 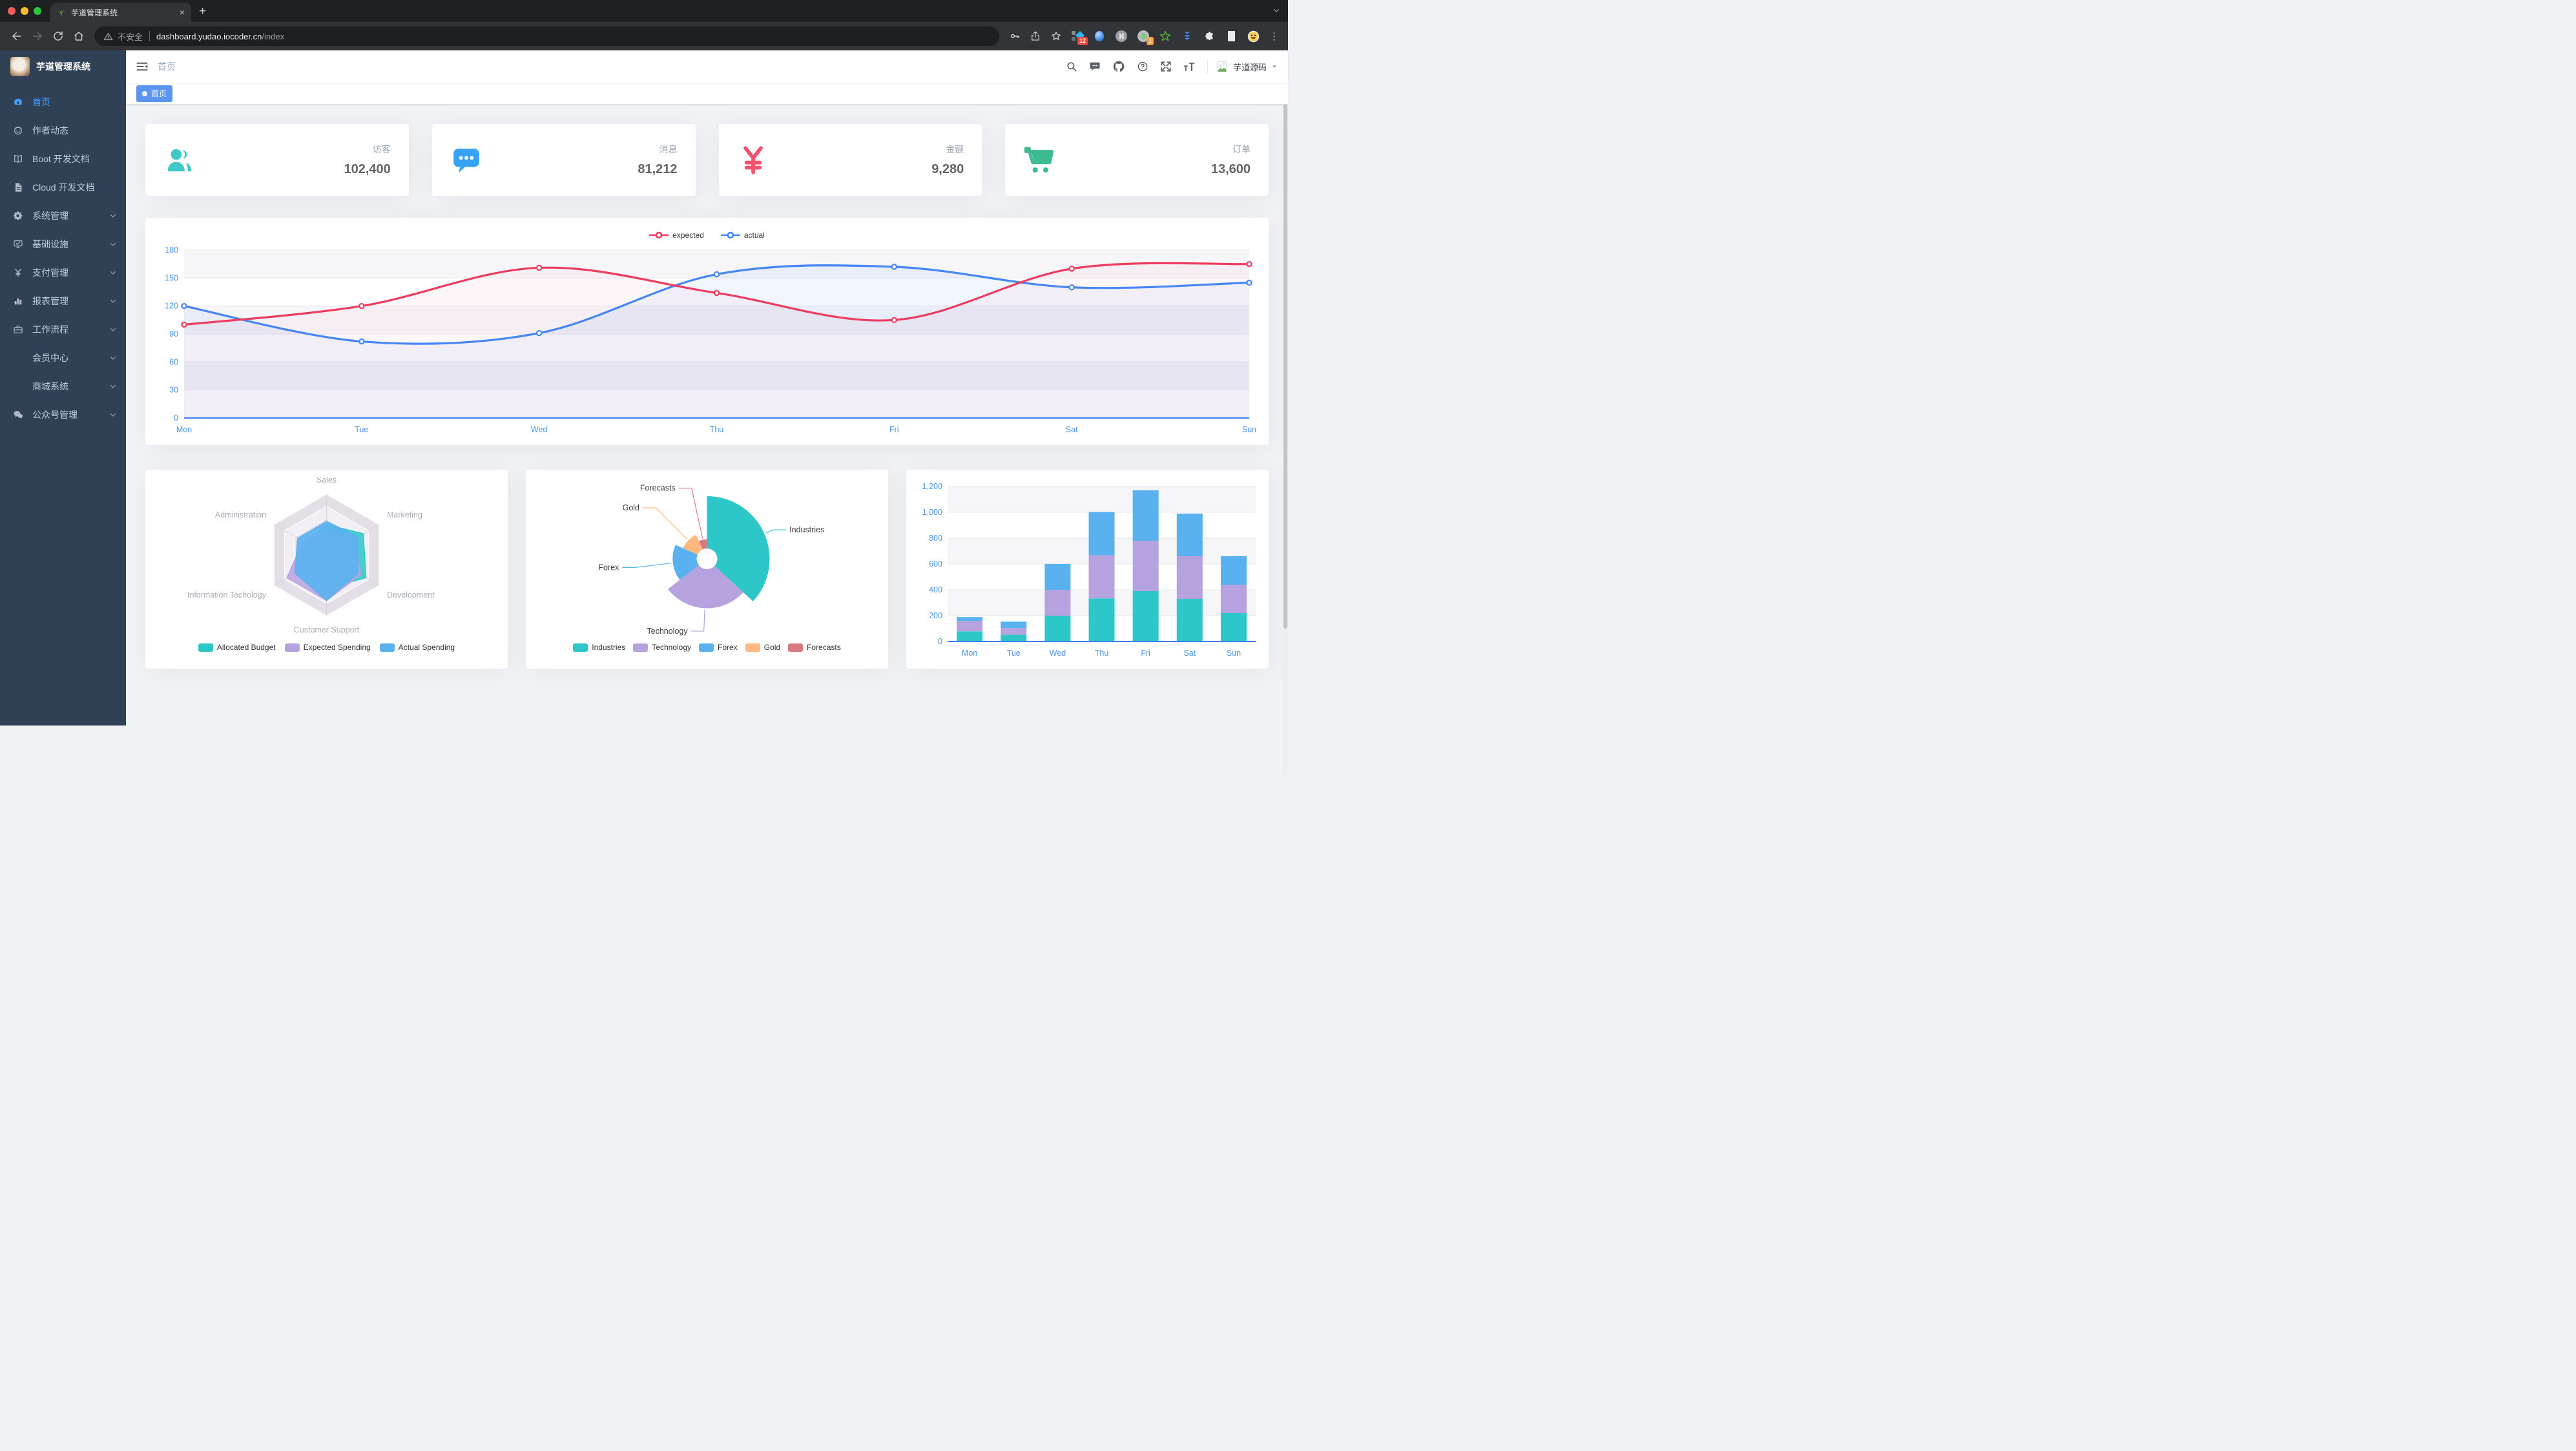 What do you see at coordinates (707, 340) in the screenshot?
I see `line-chart: 0 30 60 90 120 150 180 Mon Tue Wed Thu Fri Sat Sun` at bounding box center [707, 340].